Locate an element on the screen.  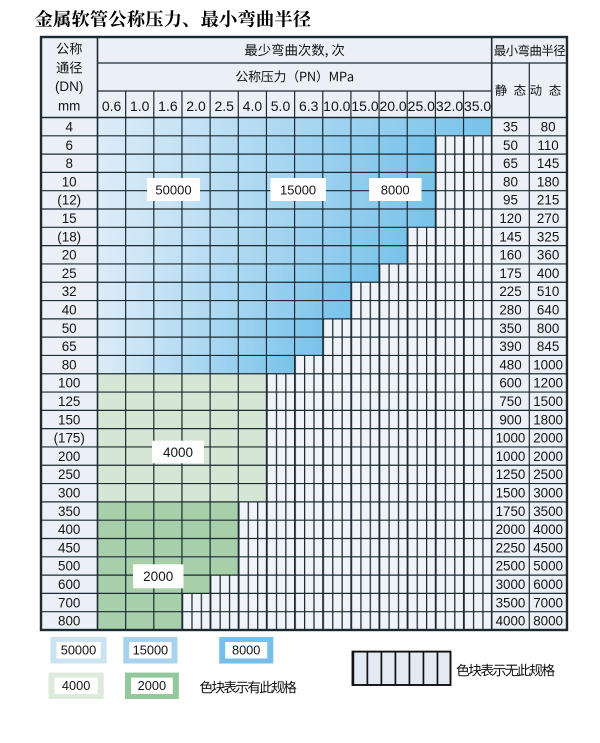
svg-text: 250 is located at coordinates (69, 474).